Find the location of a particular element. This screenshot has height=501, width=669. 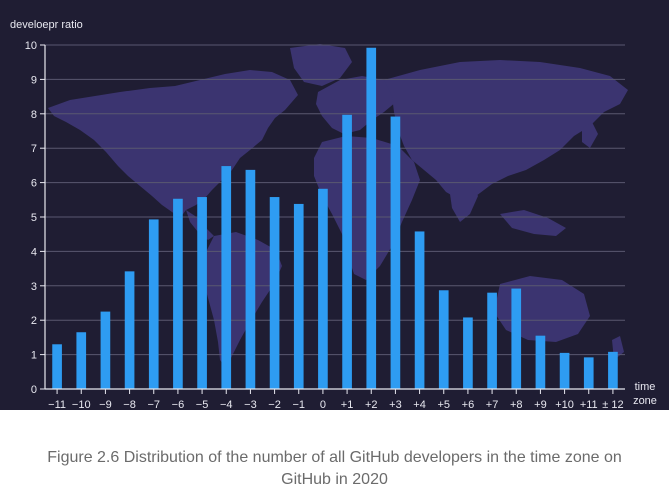

x-tick-label: −4 is located at coordinates (226, 404).